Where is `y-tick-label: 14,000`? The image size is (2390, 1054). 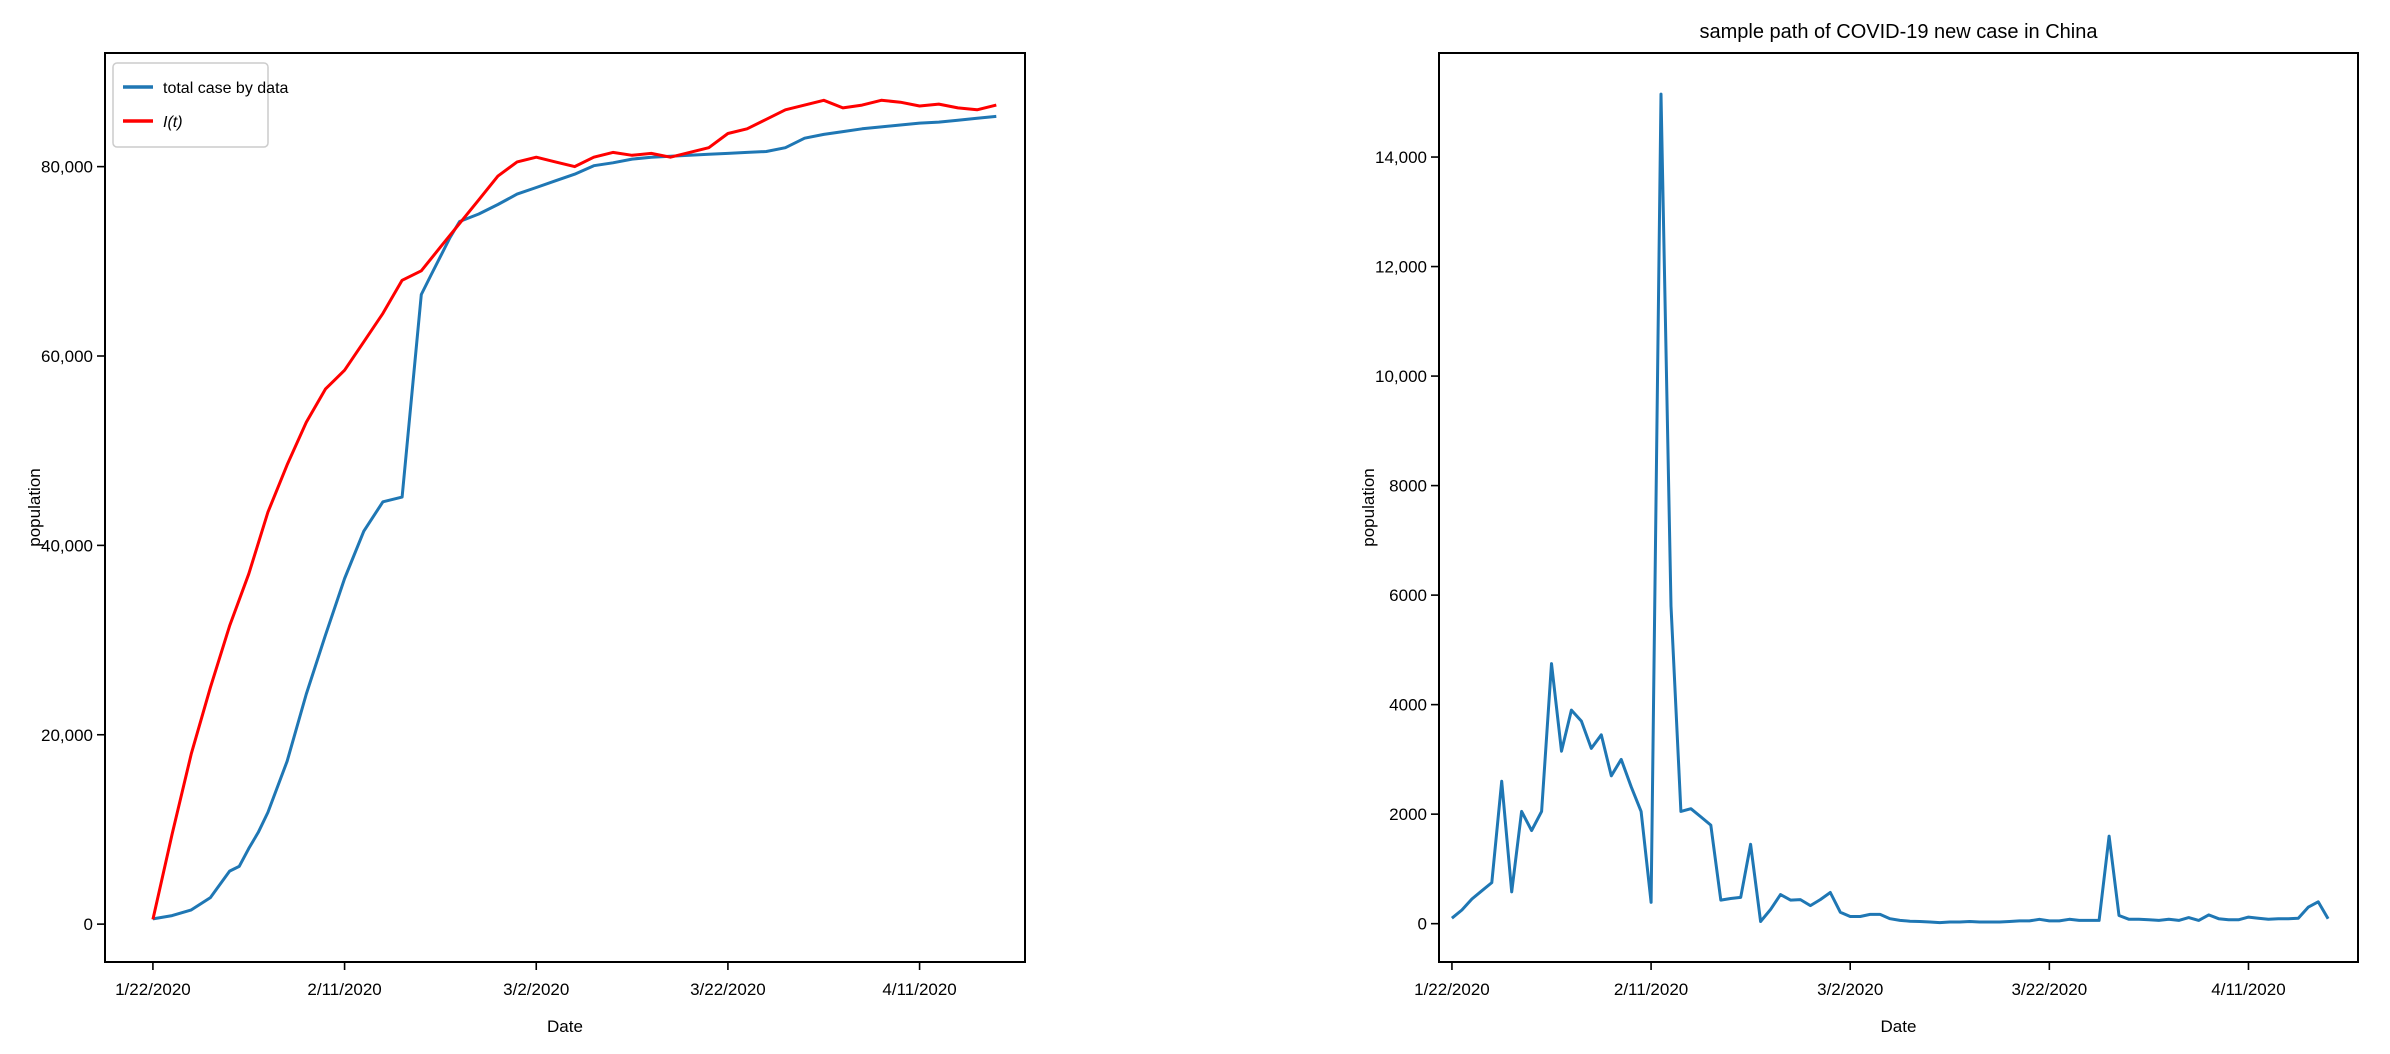 y-tick-label: 14,000 is located at coordinates (1401, 157).